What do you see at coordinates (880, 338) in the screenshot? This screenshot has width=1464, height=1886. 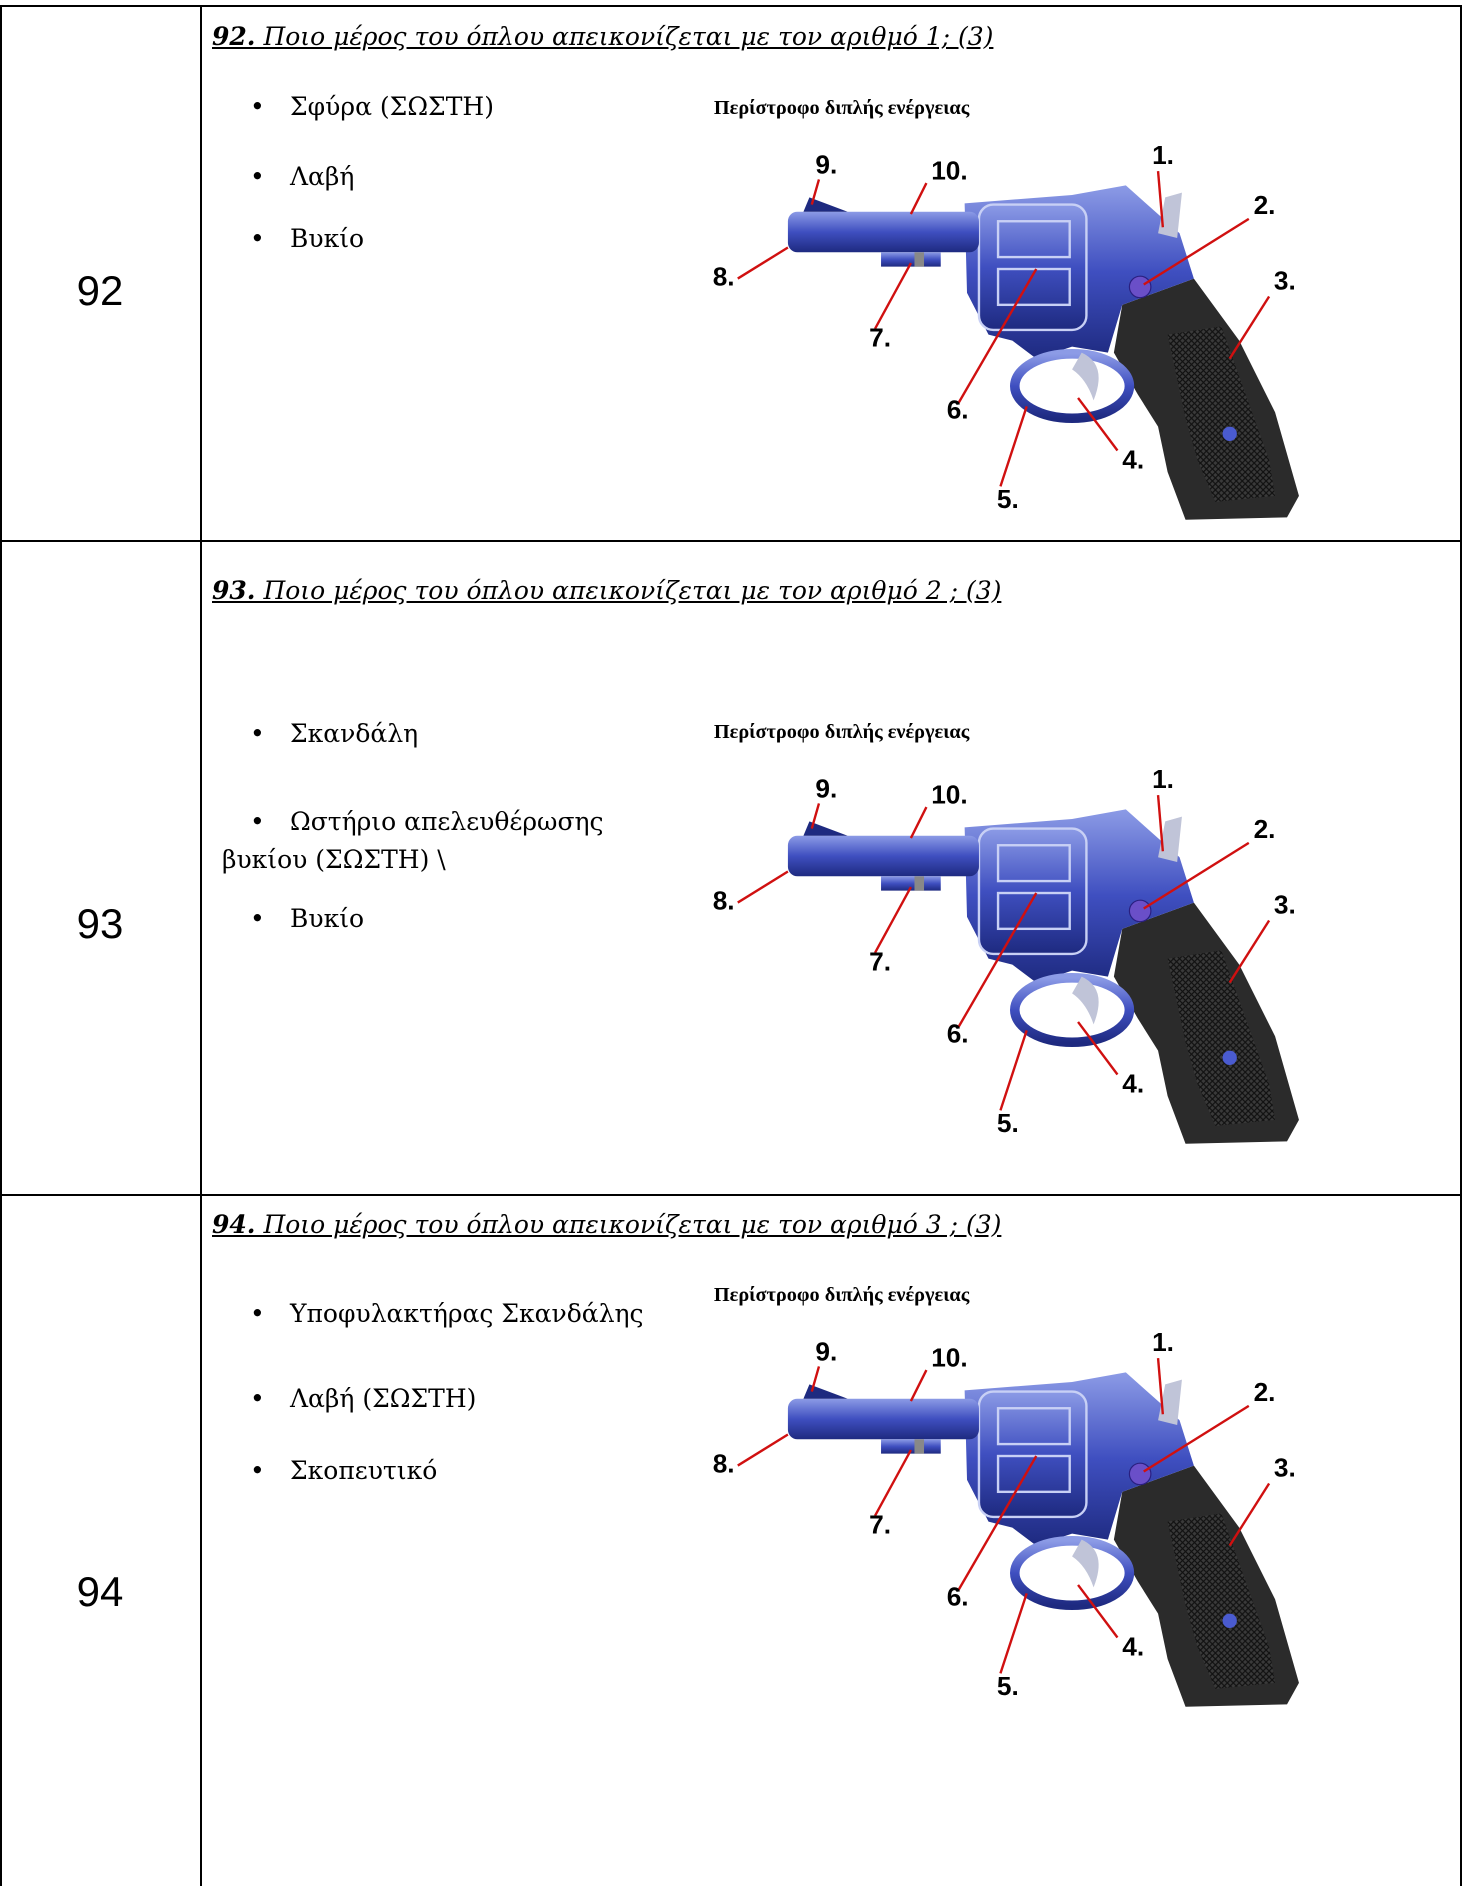 I see `diagram-label: 7.` at bounding box center [880, 338].